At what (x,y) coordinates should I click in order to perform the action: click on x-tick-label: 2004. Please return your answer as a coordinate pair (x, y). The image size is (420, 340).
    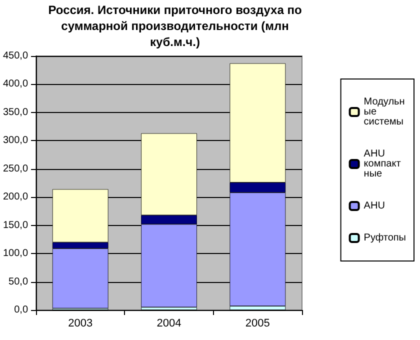
    Looking at the image, I should click on (169, 324).